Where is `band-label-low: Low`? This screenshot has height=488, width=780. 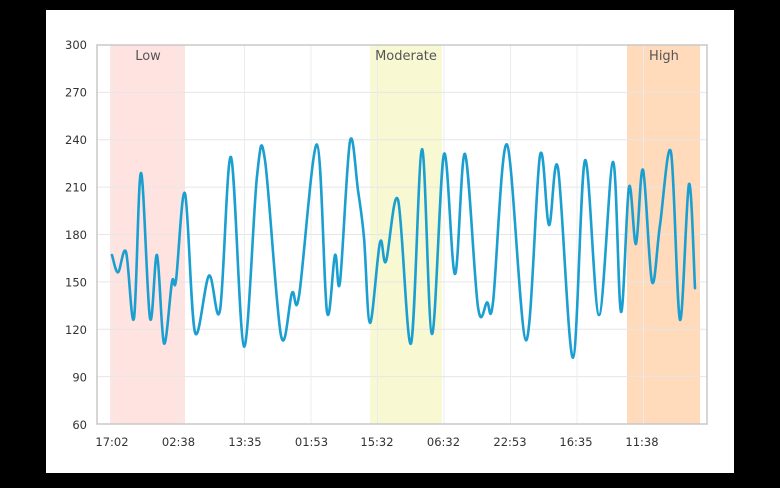
band-label-low: Low is located at coordinates (148, 56).